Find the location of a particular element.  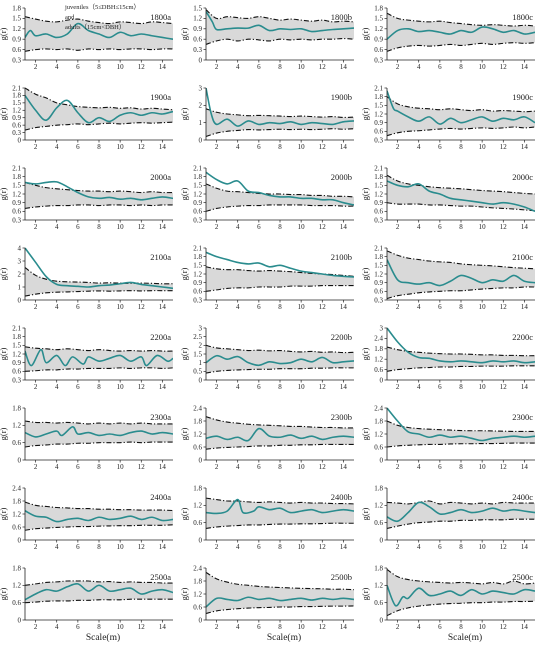

x-tick-label-2200a: 8 is located at coordinates (99, 387).